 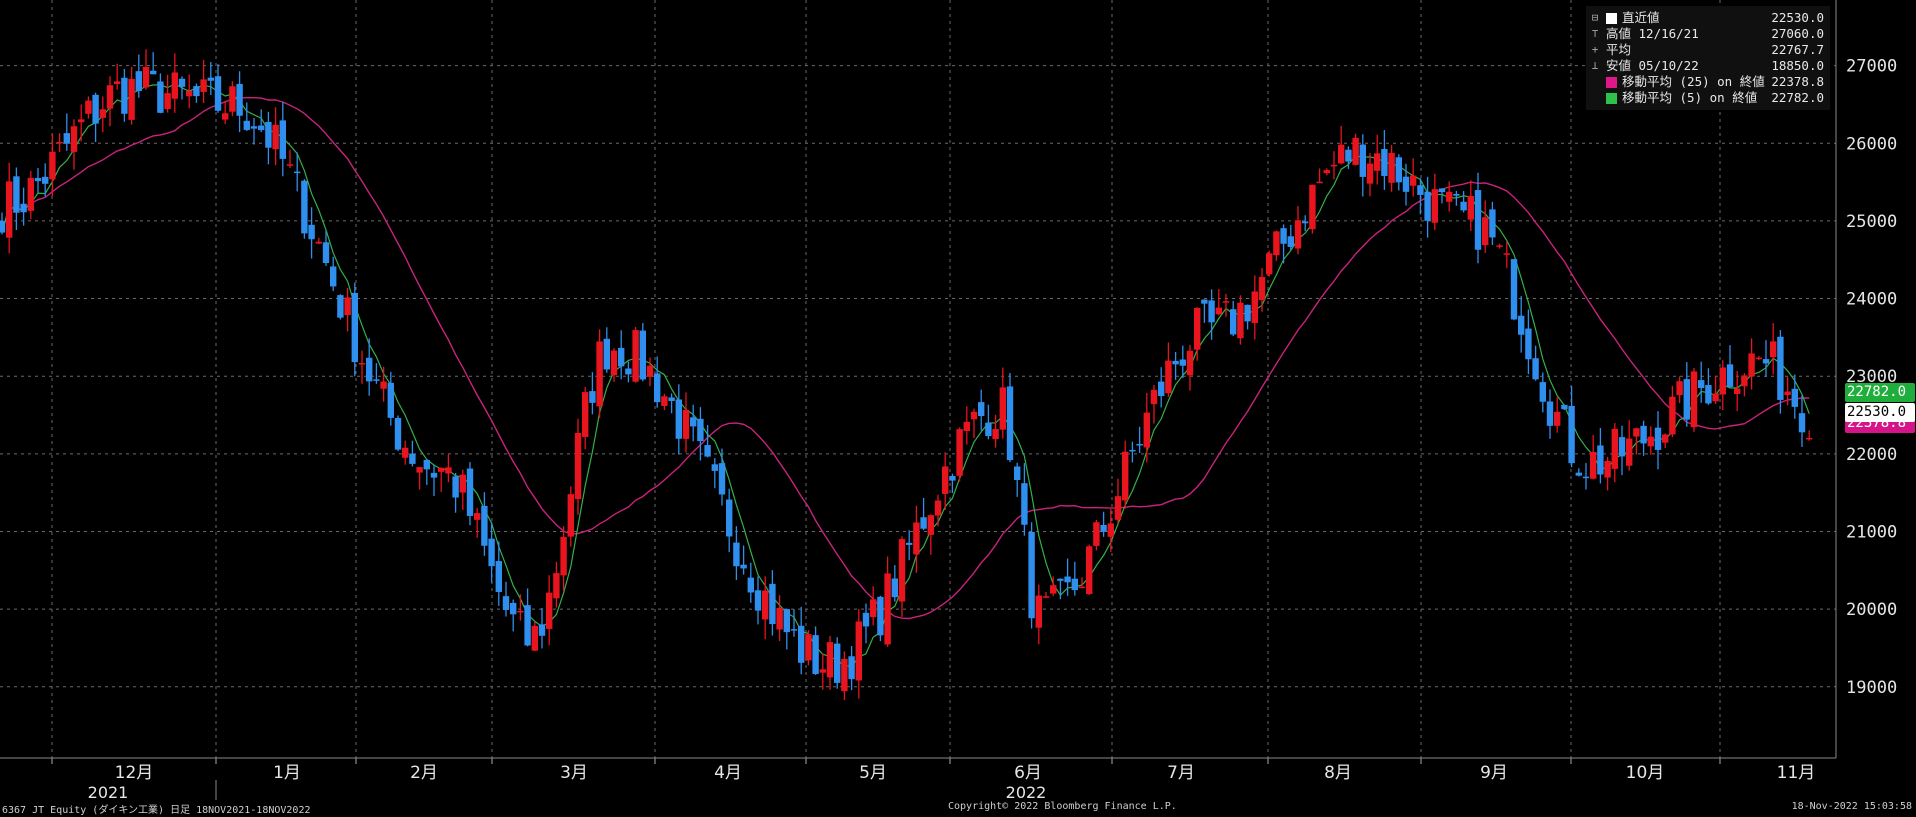 I want to click on legend-swatch, so click(x=1611, y=18).